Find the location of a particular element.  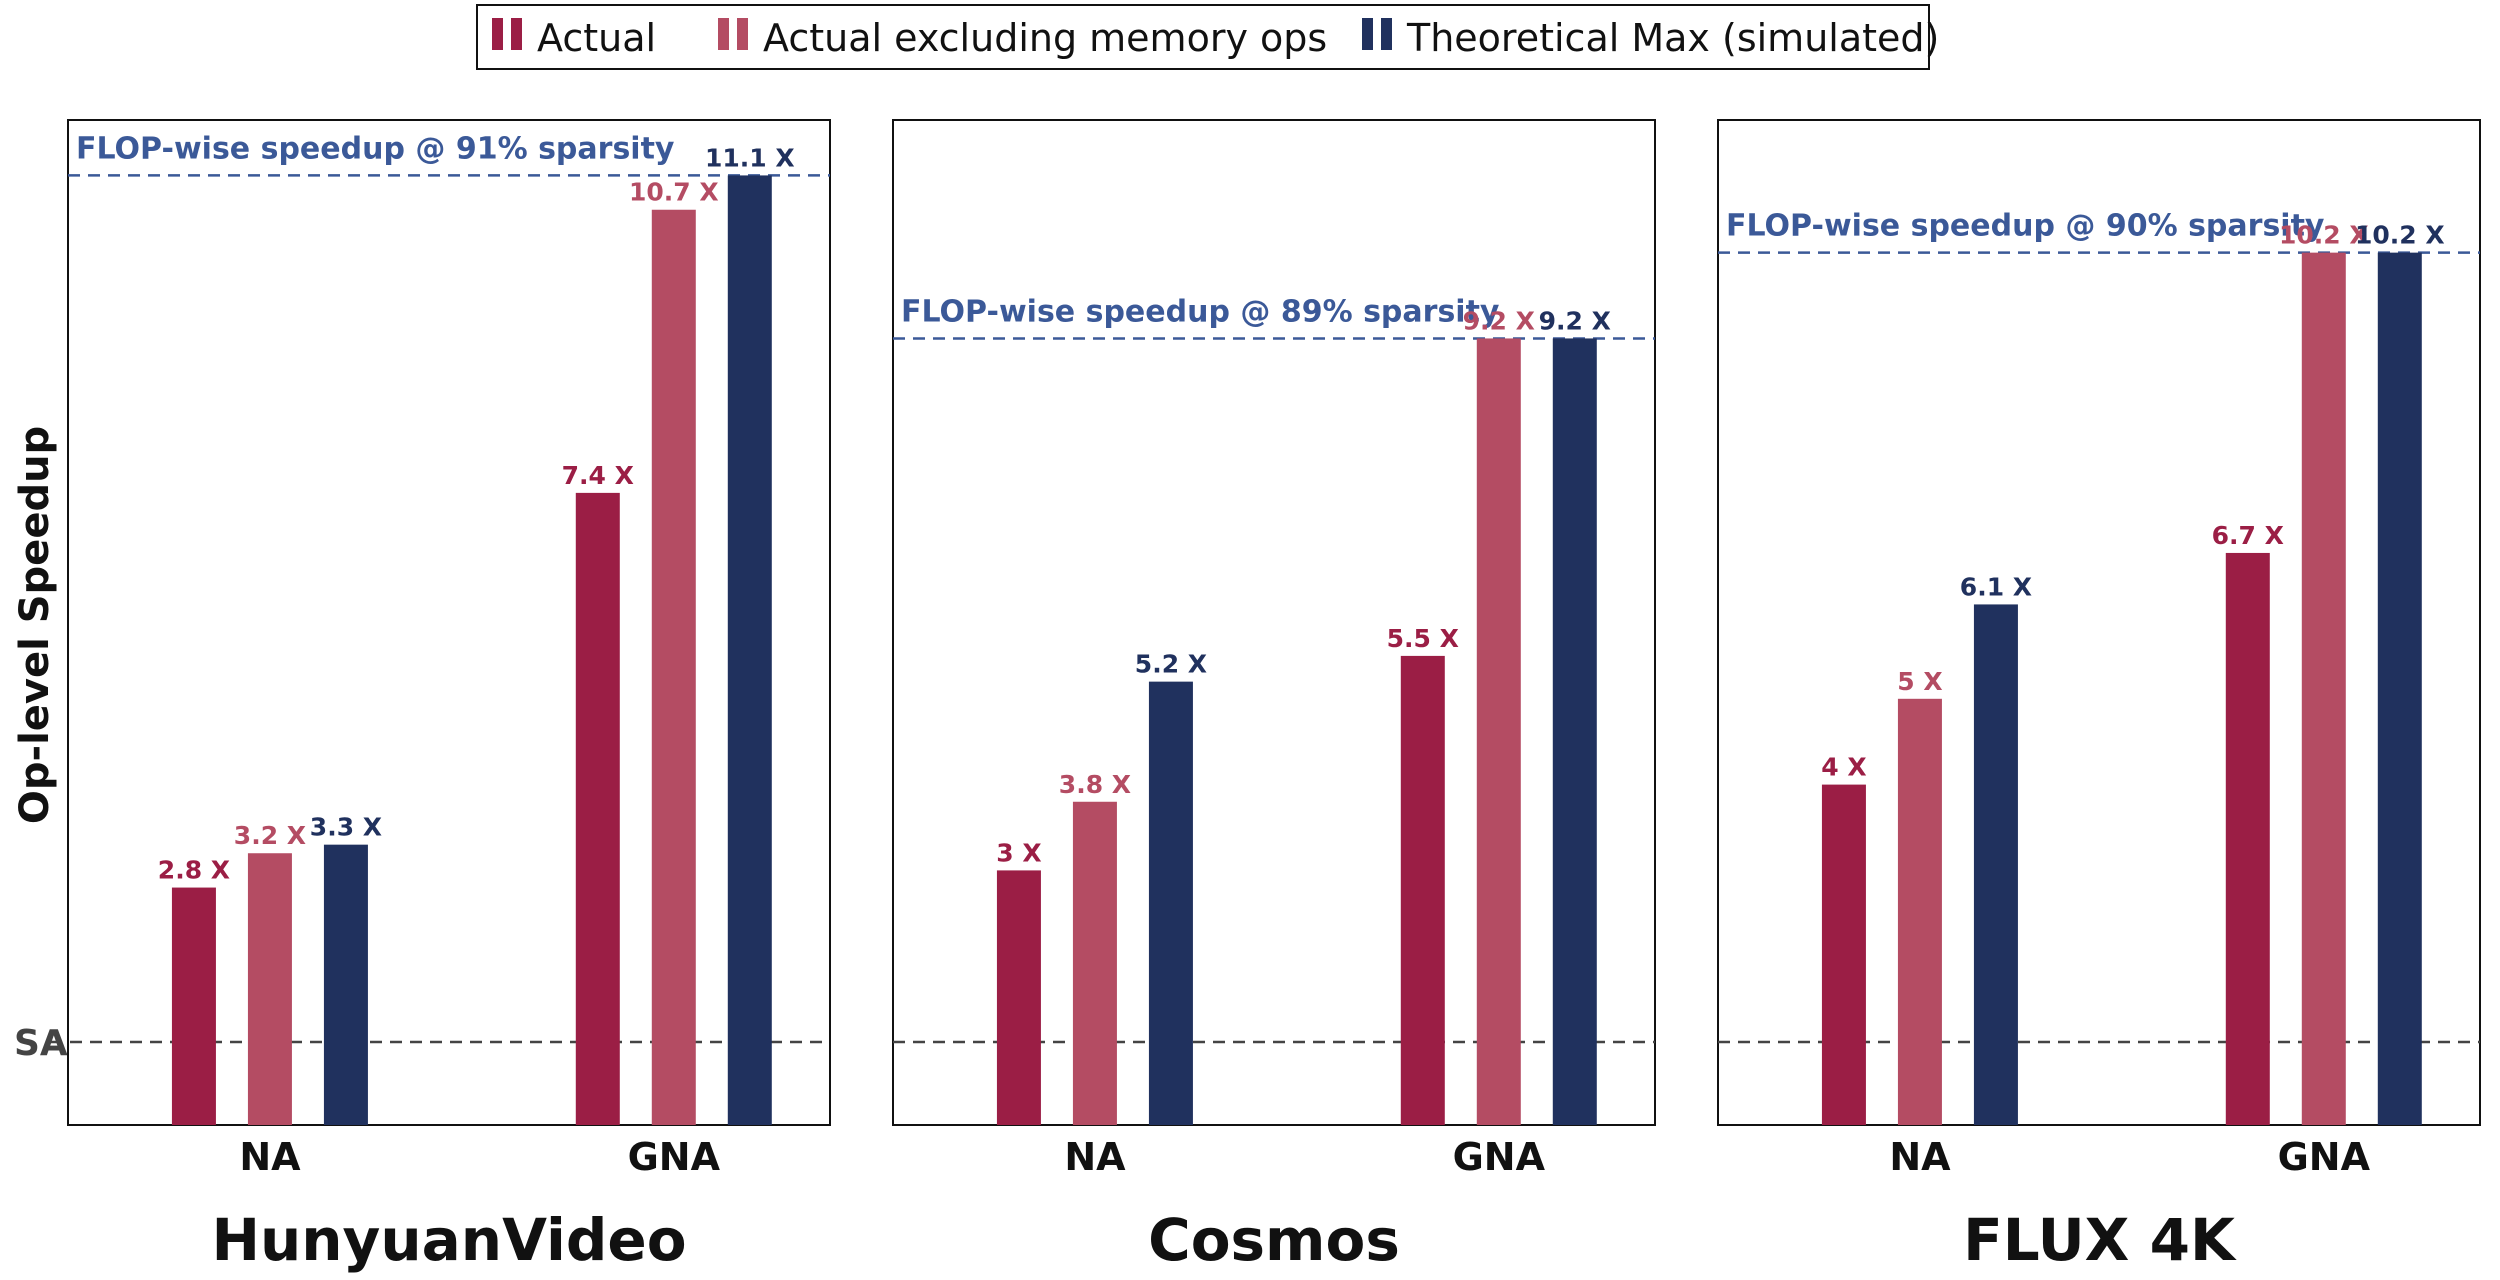

reference-label: FLOP-wise speedup @ 91% sparsity is located at coordinates (375, 148).